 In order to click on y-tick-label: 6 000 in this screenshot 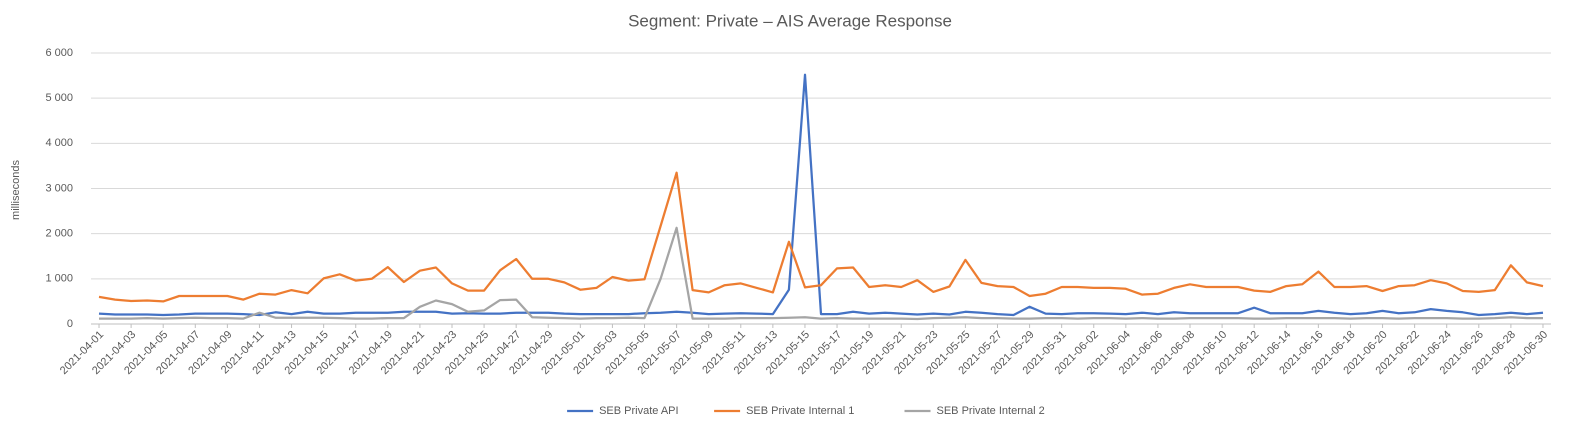, I will do `click(59, 53)`.